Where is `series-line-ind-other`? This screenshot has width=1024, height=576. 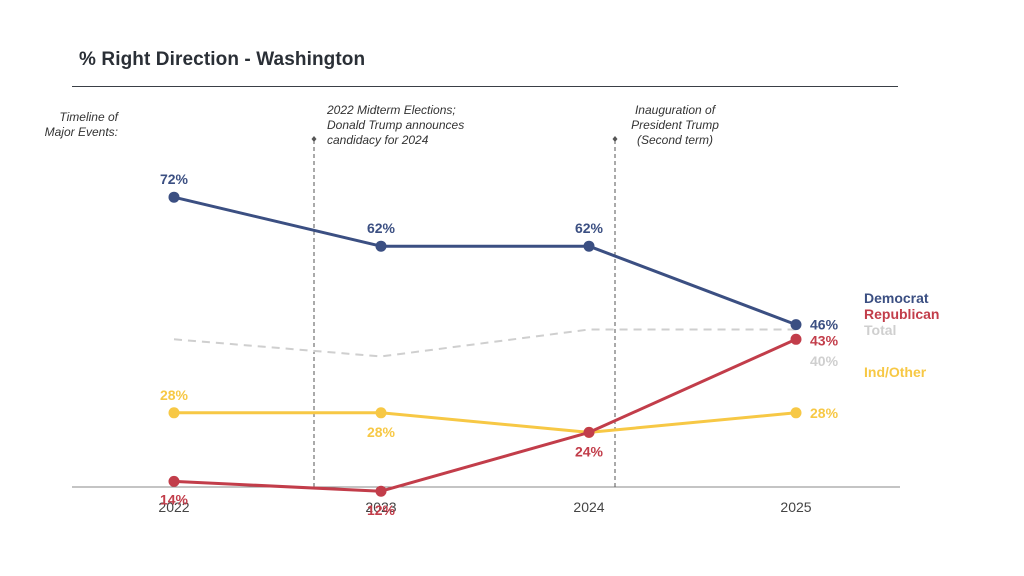 series-line-ind-other is located at coordinates (485, 422).